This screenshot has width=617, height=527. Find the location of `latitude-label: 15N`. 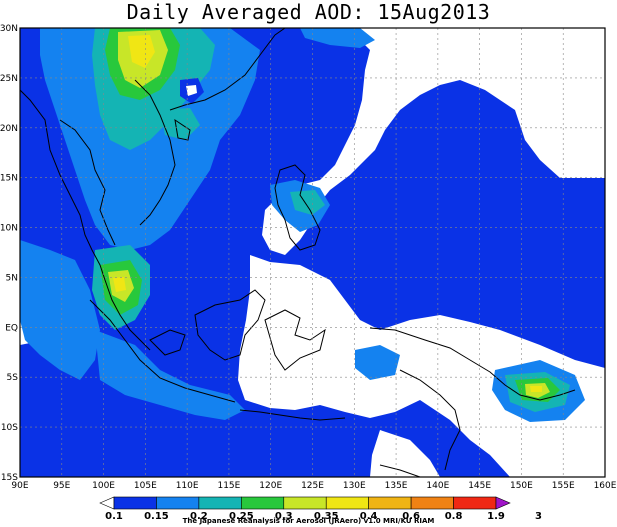

latitude-label: 15N is located at coordinates (9, 179).